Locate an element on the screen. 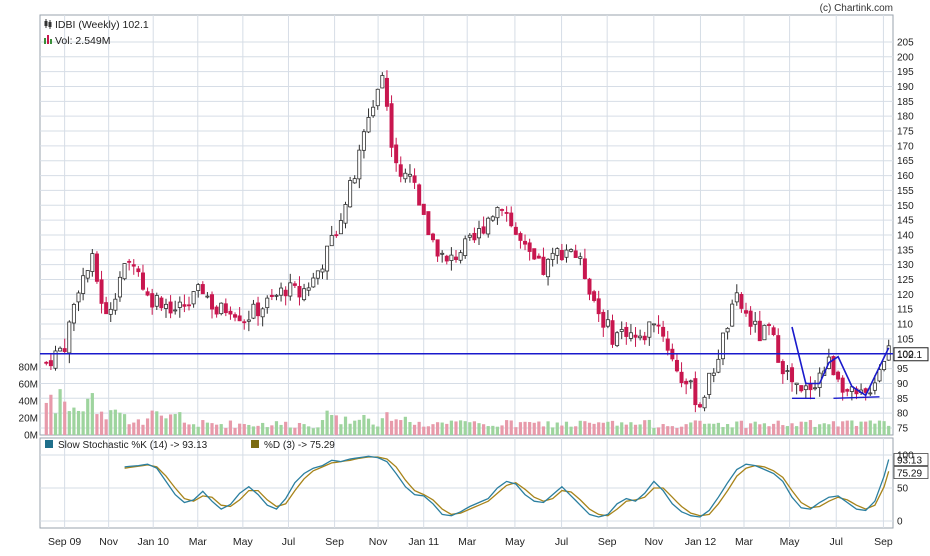  price-tick-label: 90 is located at coordinates (903, 384).